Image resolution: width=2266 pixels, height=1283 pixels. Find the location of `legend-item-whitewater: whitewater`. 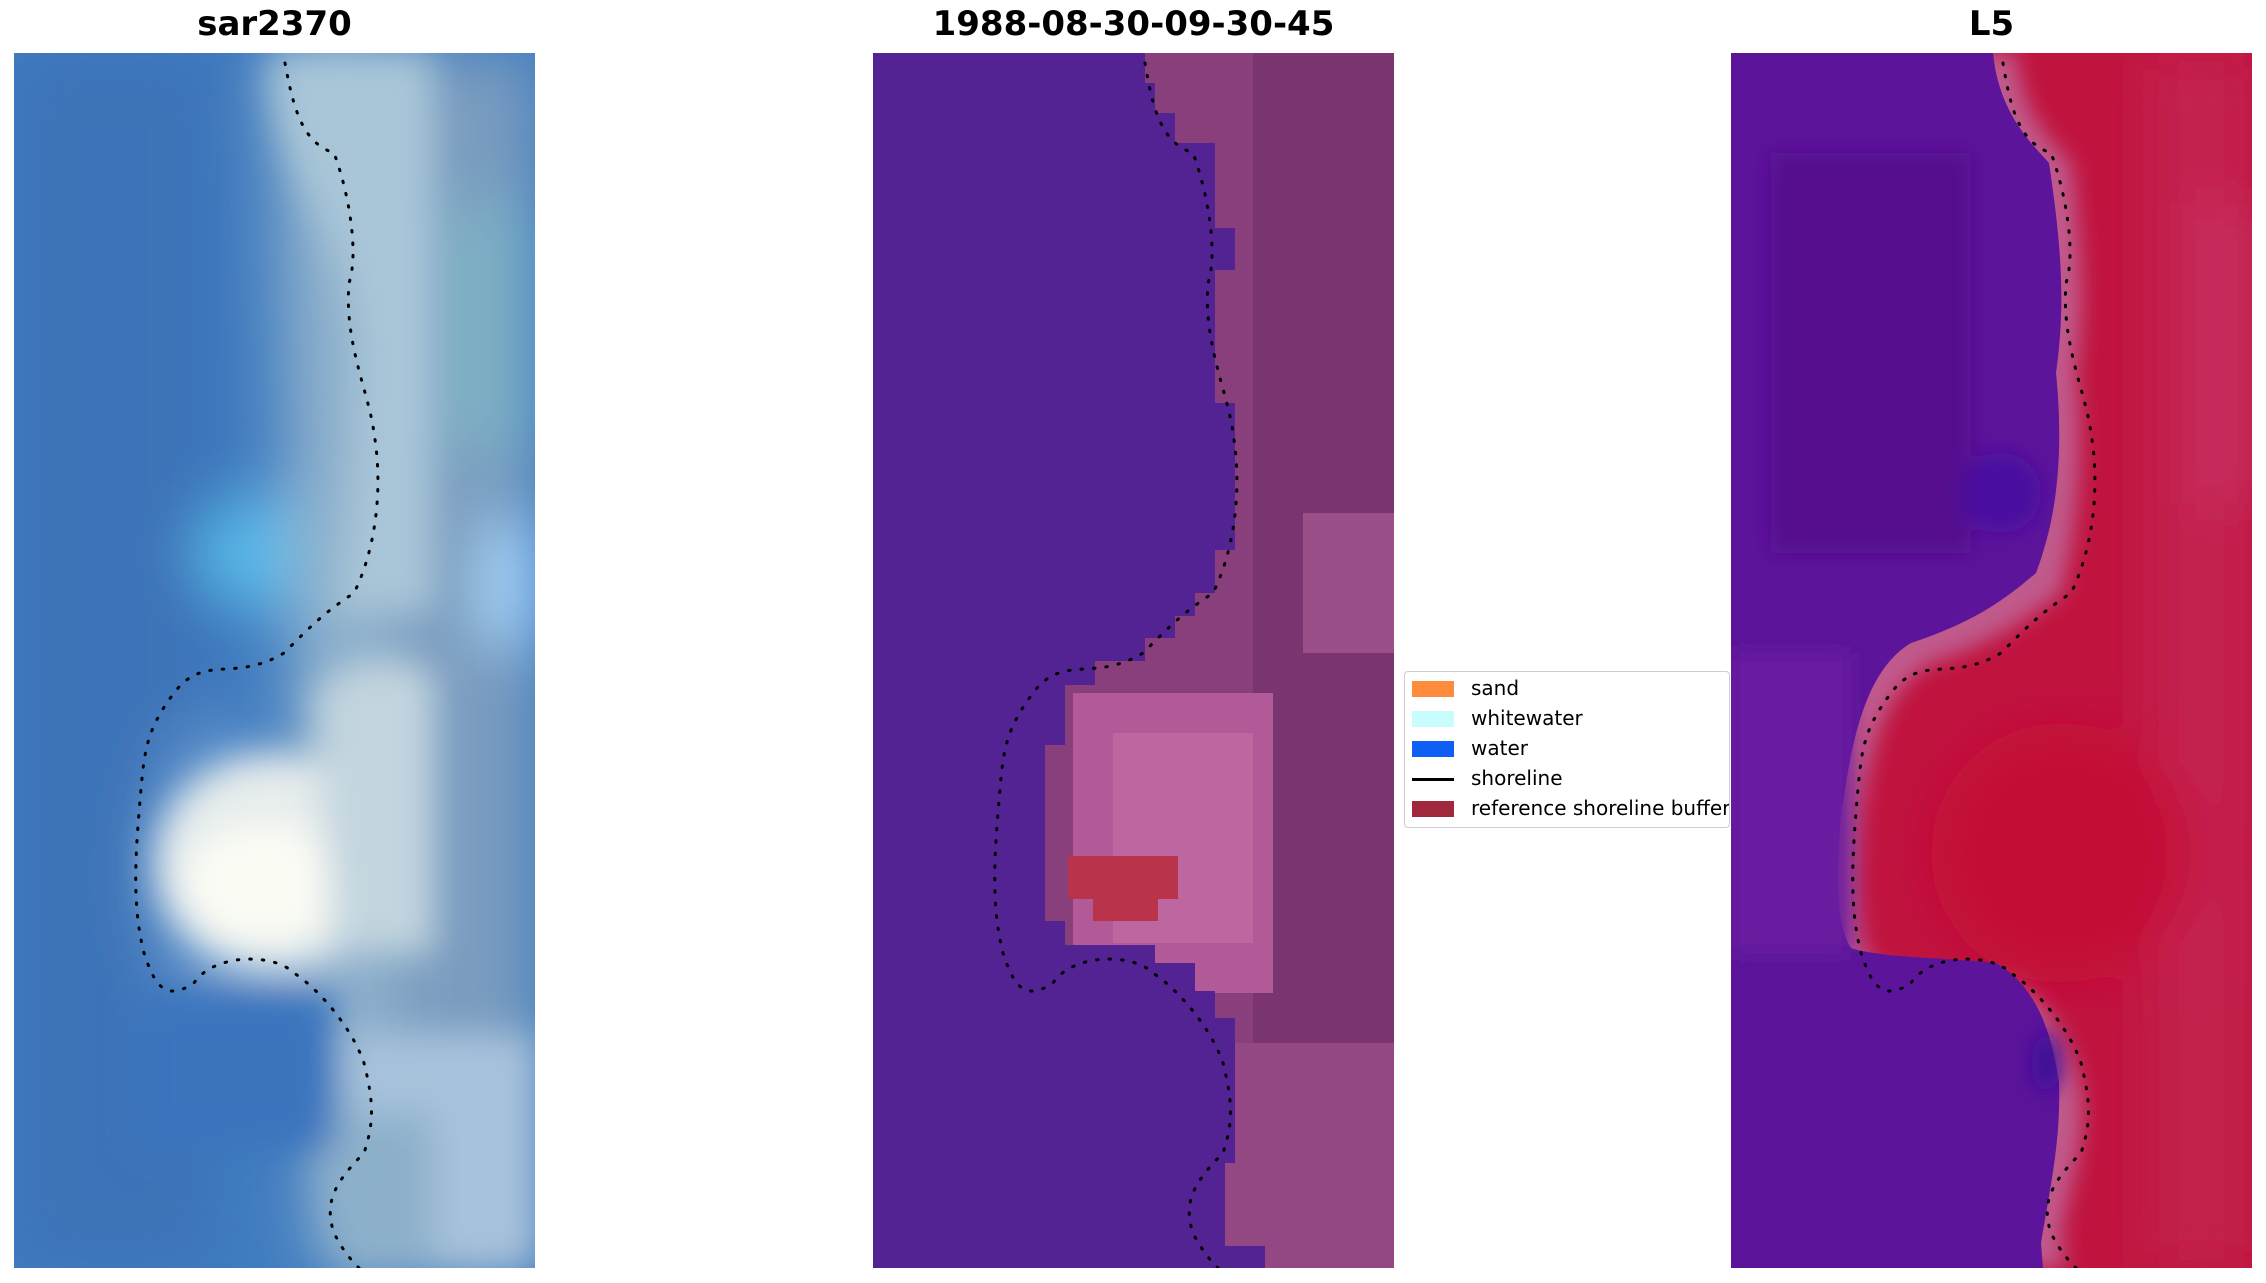

legend-item-whitewater: whitewater is located at coordinates (1567, 719).